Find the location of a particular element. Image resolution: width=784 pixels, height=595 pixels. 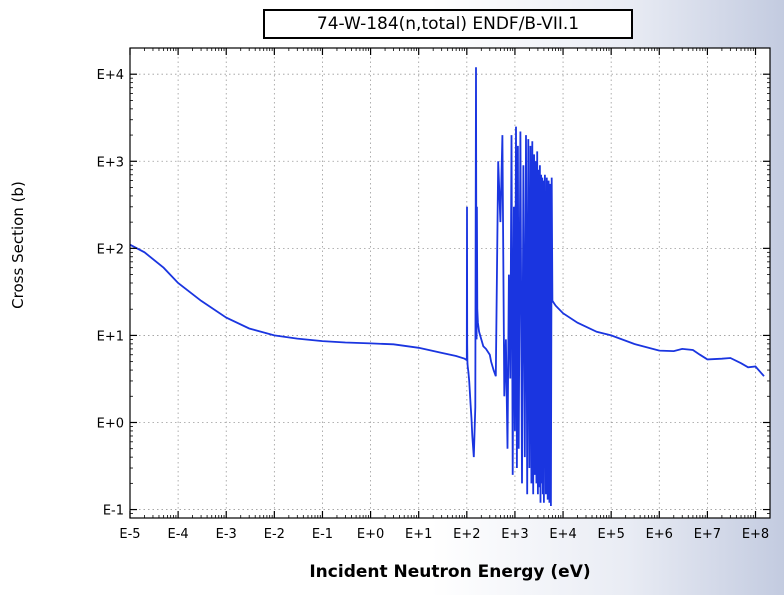

x-axis-label: Incident Neutron Energy (eV) is located at coordinates (450, 572).